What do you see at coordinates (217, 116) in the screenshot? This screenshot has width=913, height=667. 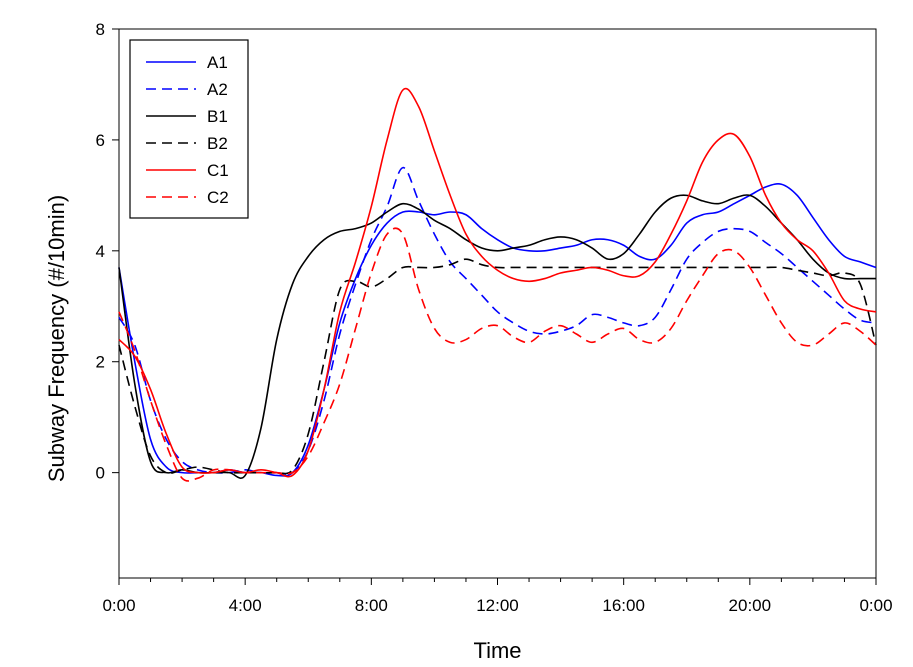 I see `legend-label-b1: B1` at bounding box center [217, 116].